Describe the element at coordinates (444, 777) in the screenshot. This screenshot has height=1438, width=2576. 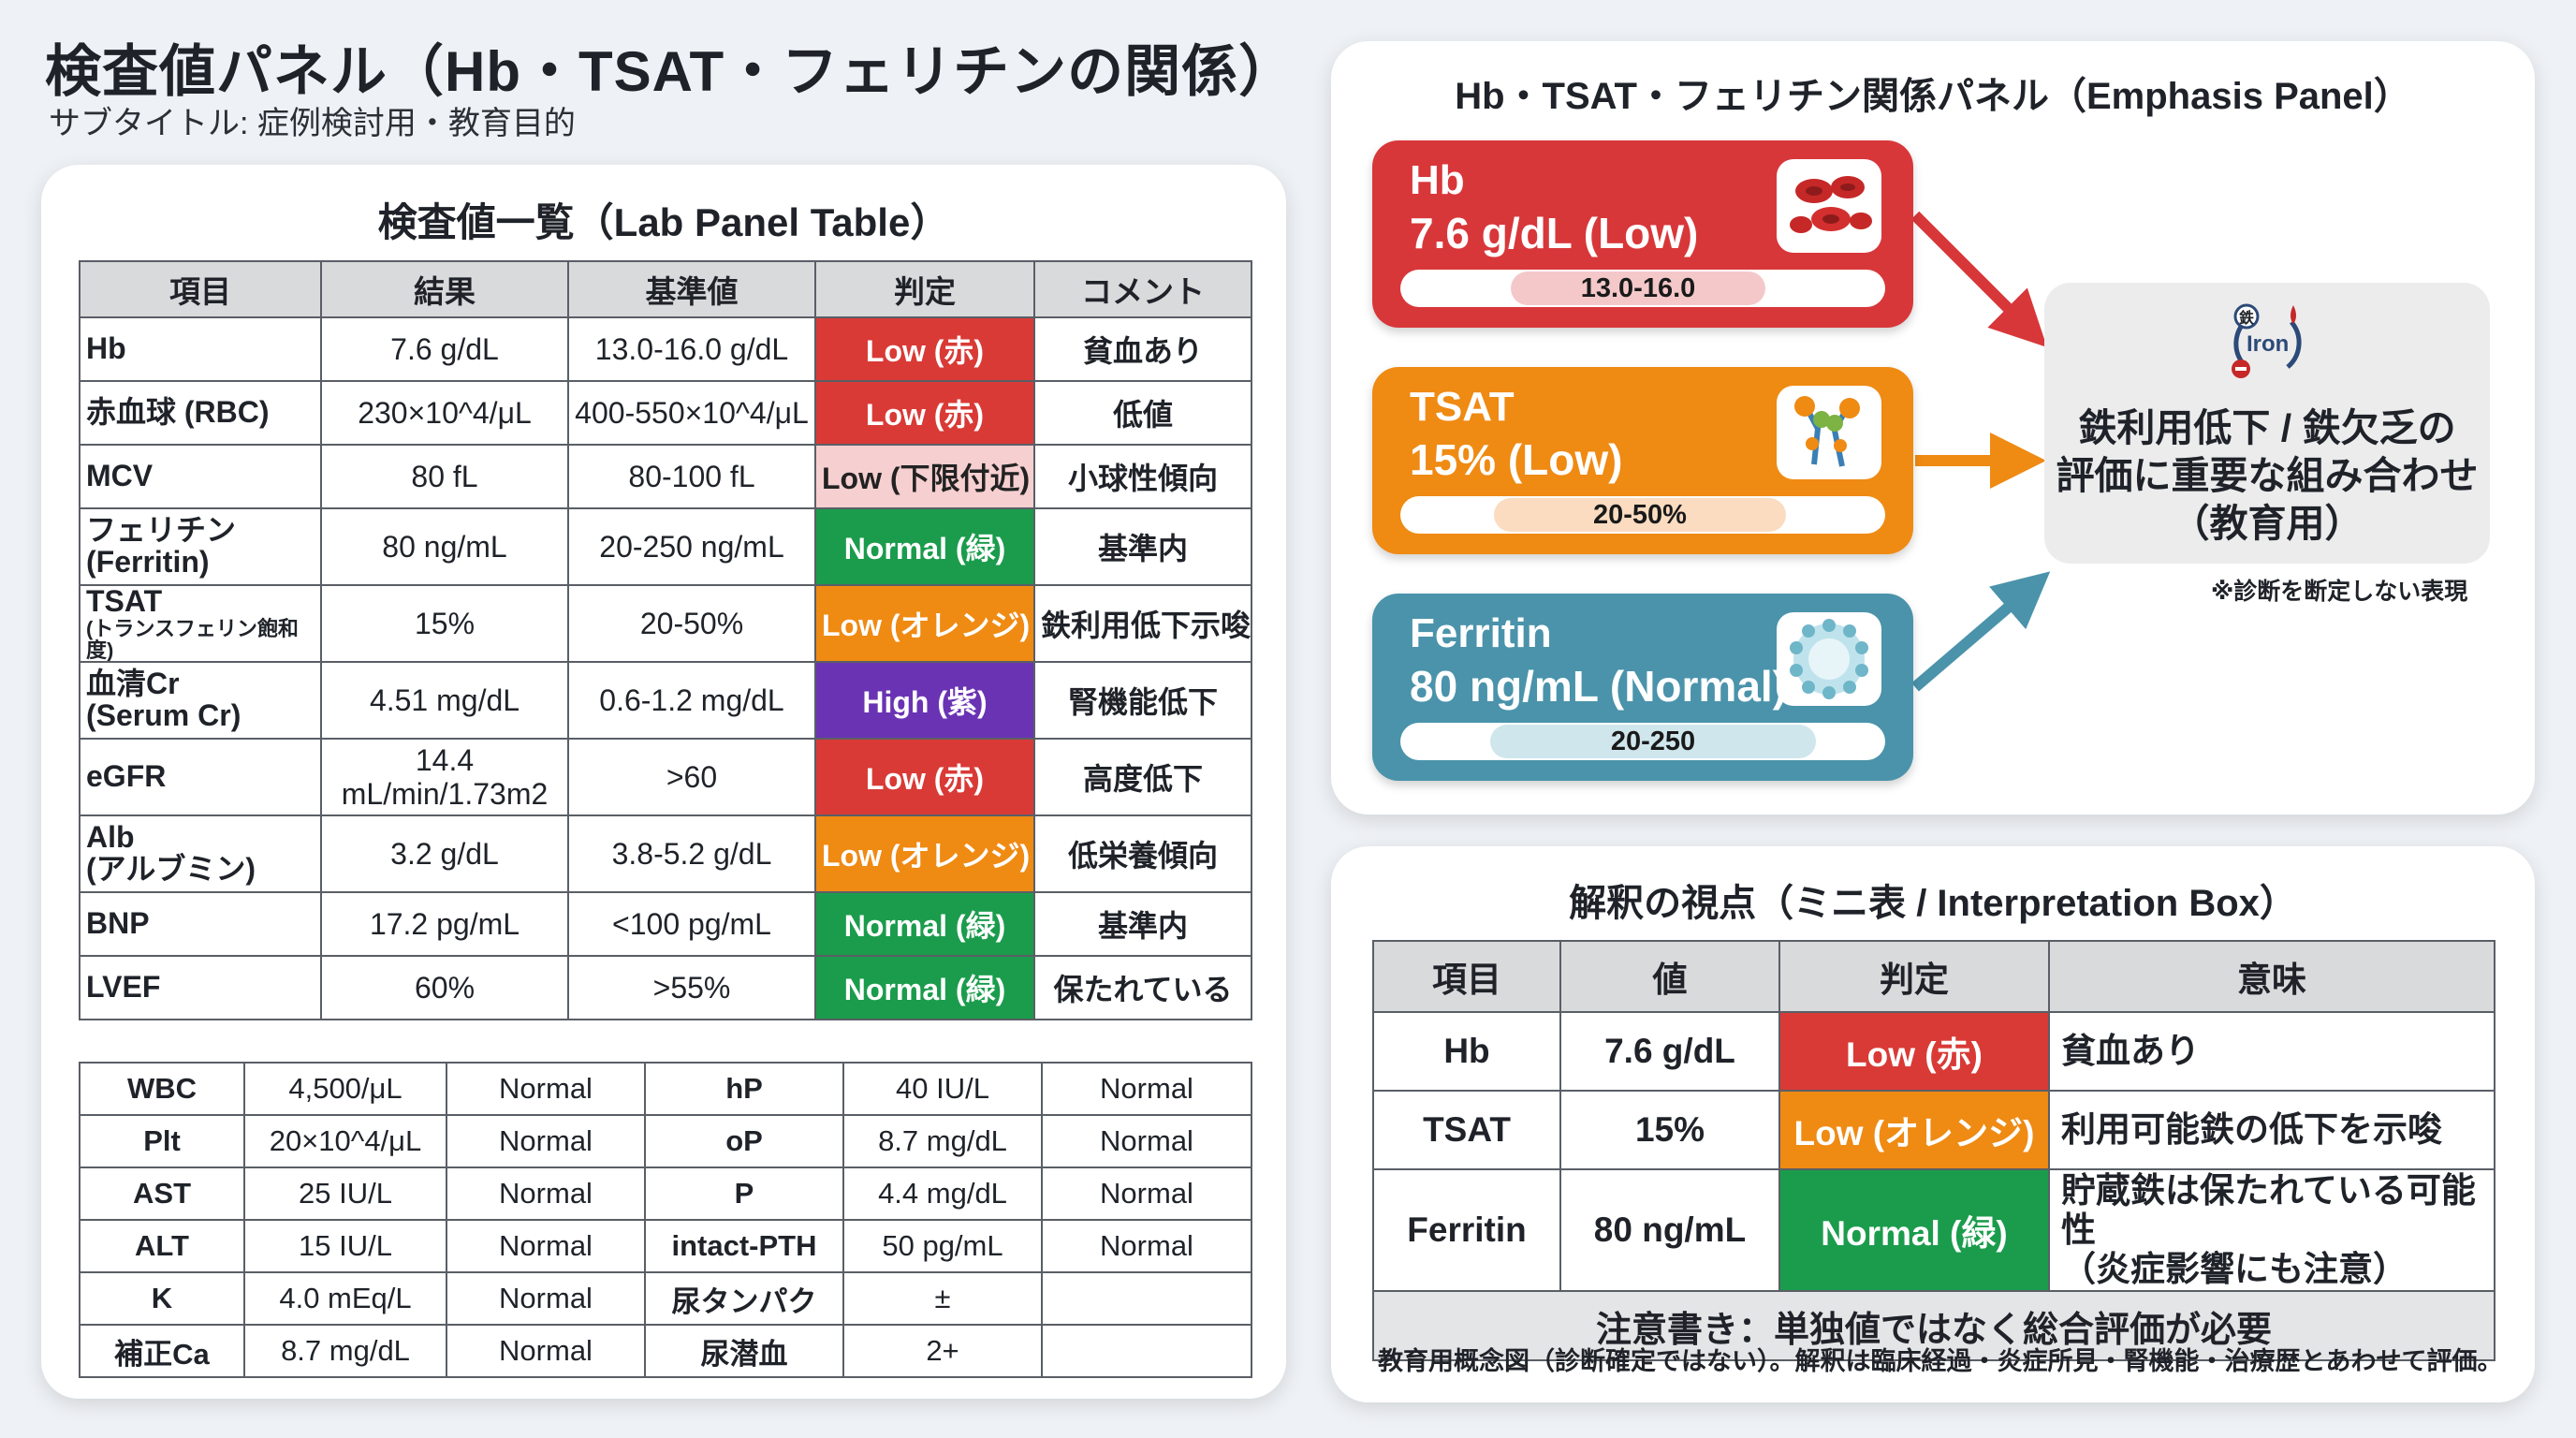
I see `lab-result: 14.4 mL/min/1.73m2` at that location.